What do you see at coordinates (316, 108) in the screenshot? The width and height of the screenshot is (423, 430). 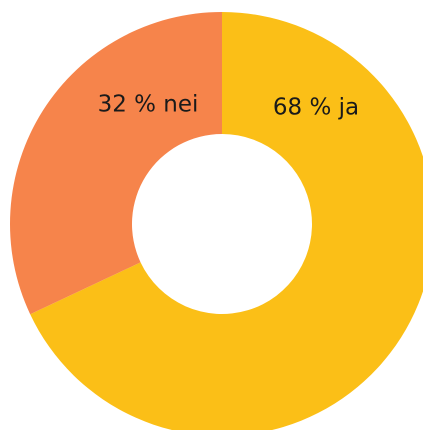 I see `slice-label: 68 % ja` at bounding box center [316, 108].